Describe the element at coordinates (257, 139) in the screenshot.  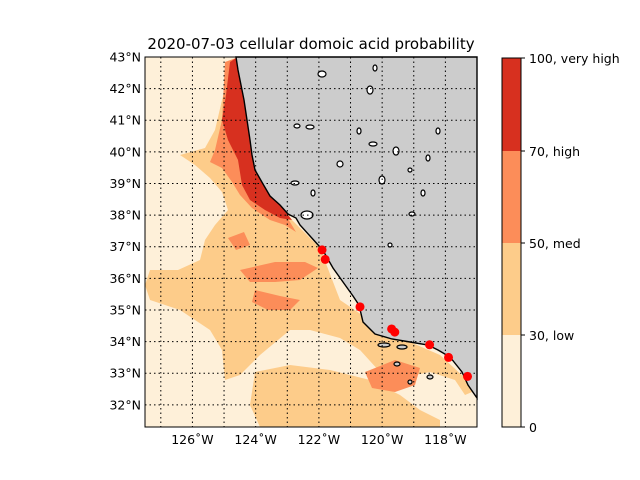
I see `very-high-probability-region` at that location.